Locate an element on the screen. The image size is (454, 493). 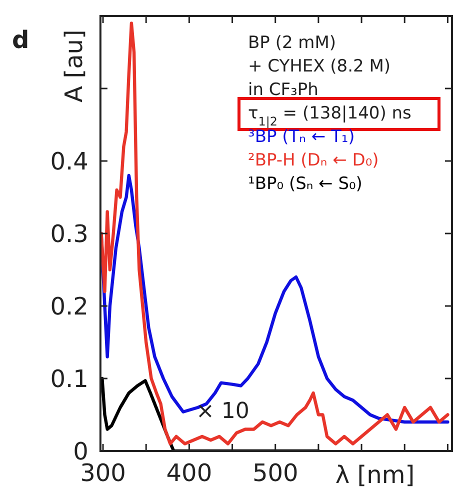
y-tick-label: 0.1 is located at coordinates (69, 378).